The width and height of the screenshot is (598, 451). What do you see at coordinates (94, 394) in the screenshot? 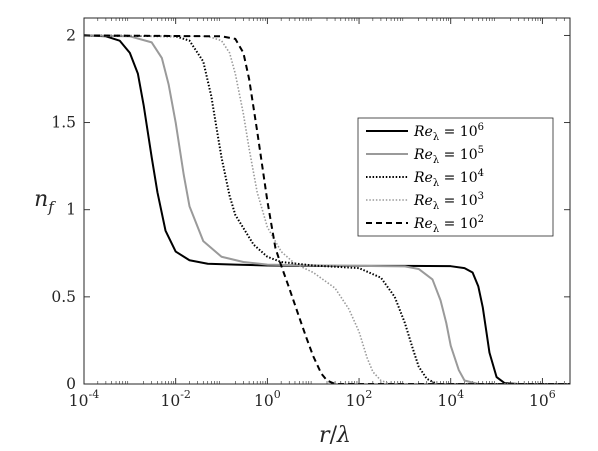
I see `x-tick-label-exp: -4` at bounding box center [94, 394].